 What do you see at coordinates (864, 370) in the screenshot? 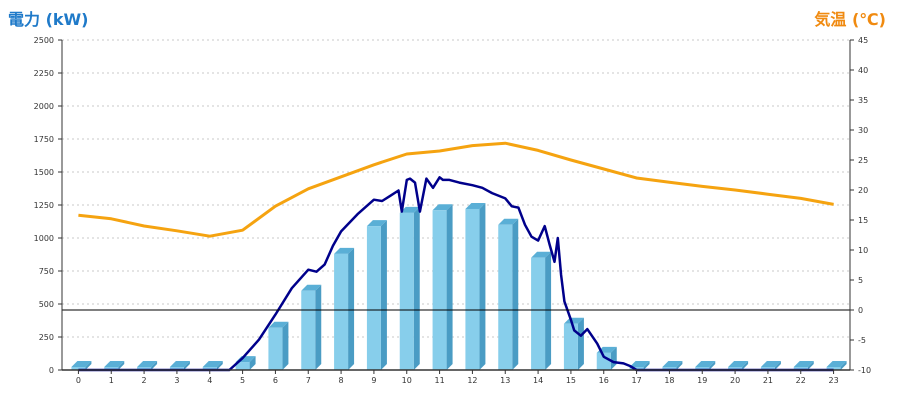
I see `right-axis-tick-label: -10` at bounding box center [864, 370].